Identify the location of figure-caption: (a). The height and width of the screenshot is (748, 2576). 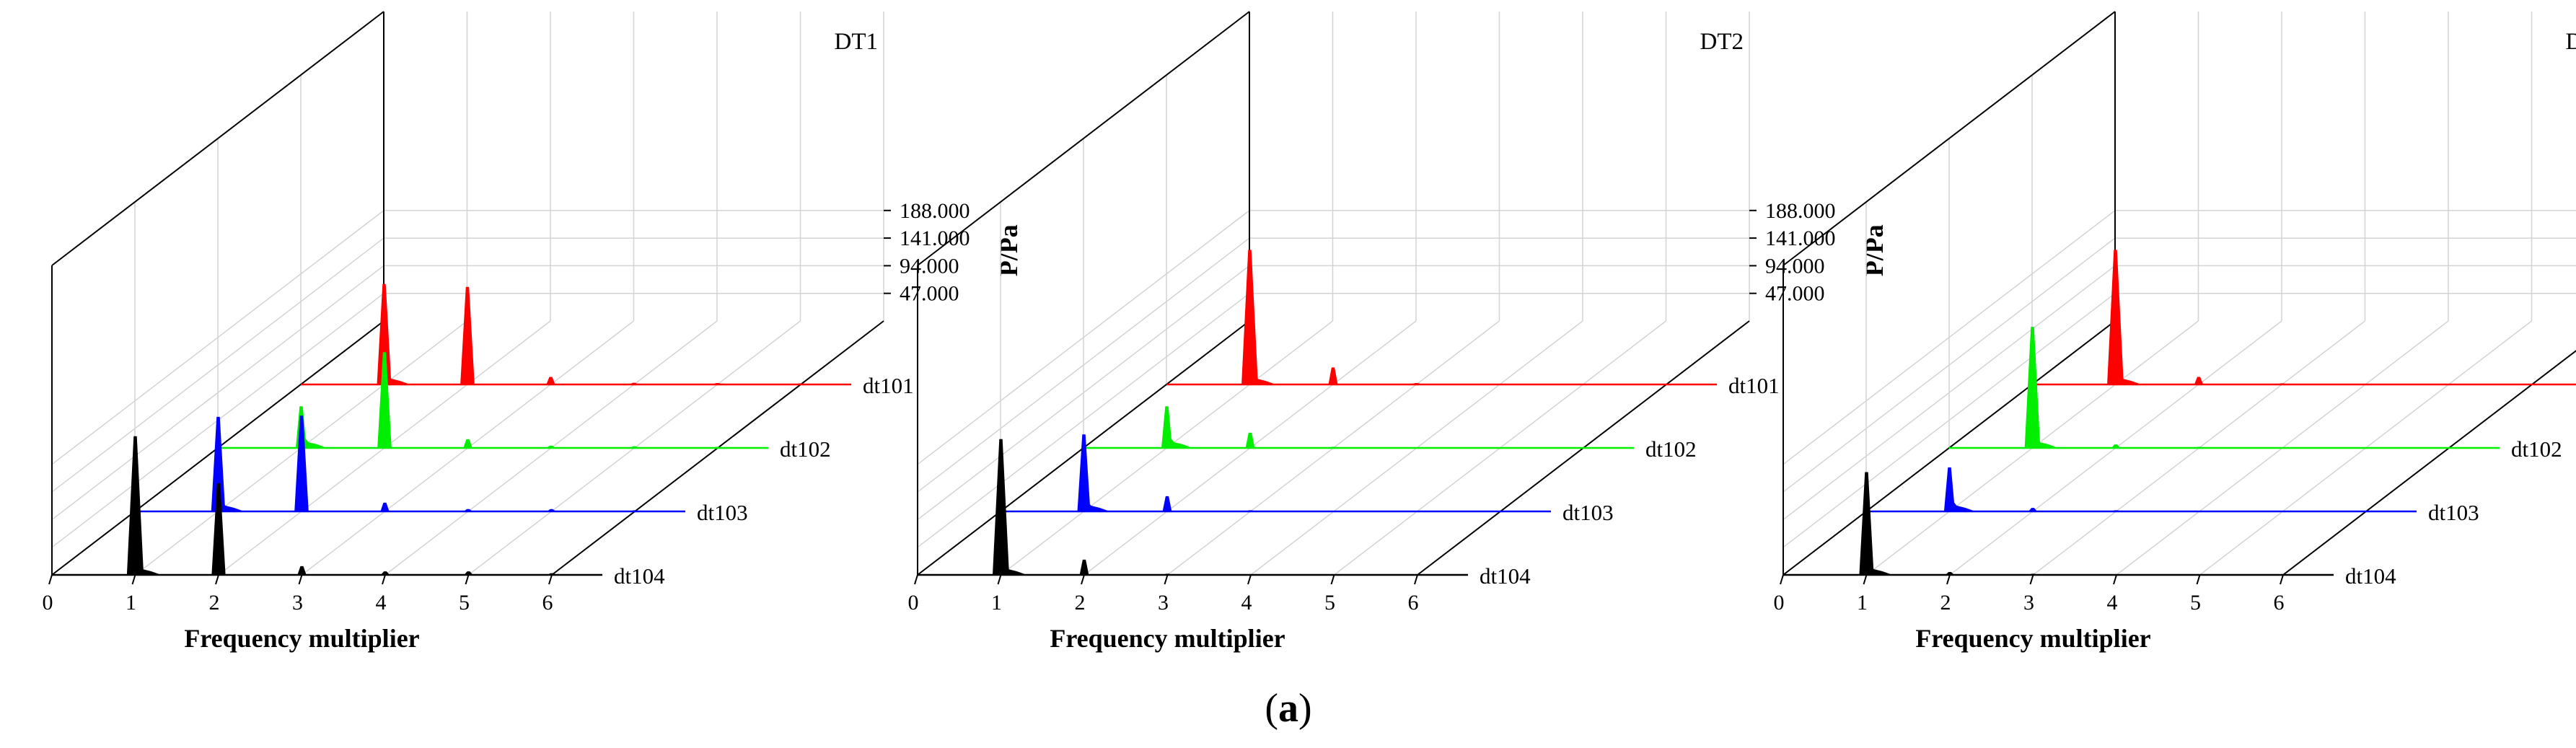
(1288, 709).